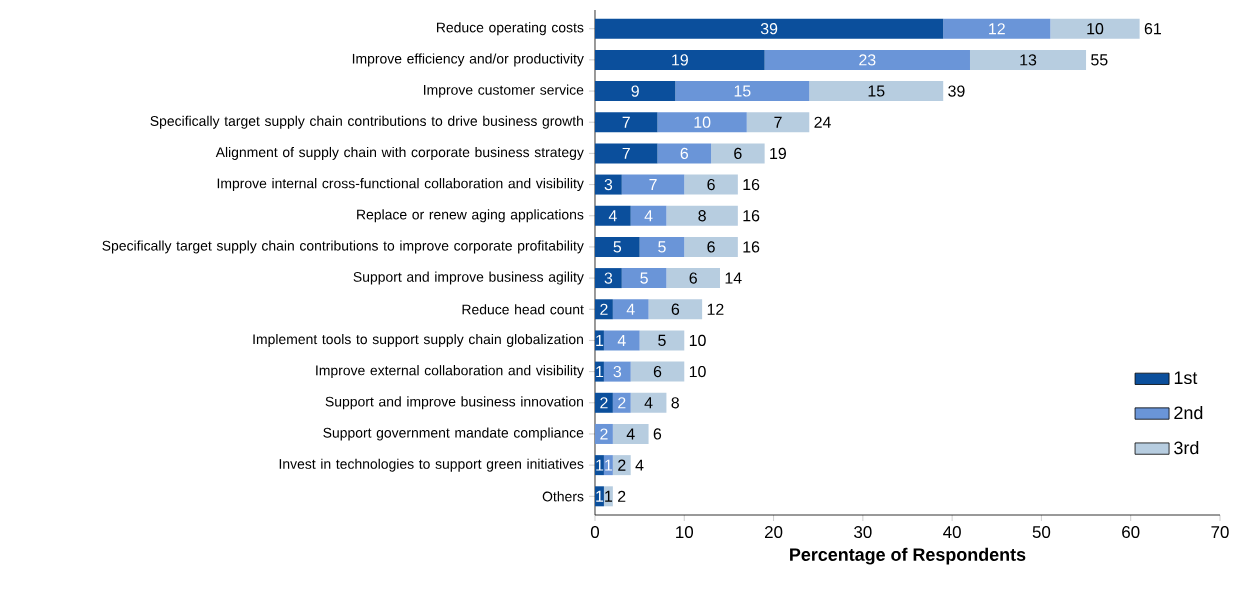 The width and height of the screenshot is (1236, 593). I want to click on y-tick-label: Improve external collaboration and visibility, so click(450, 372).